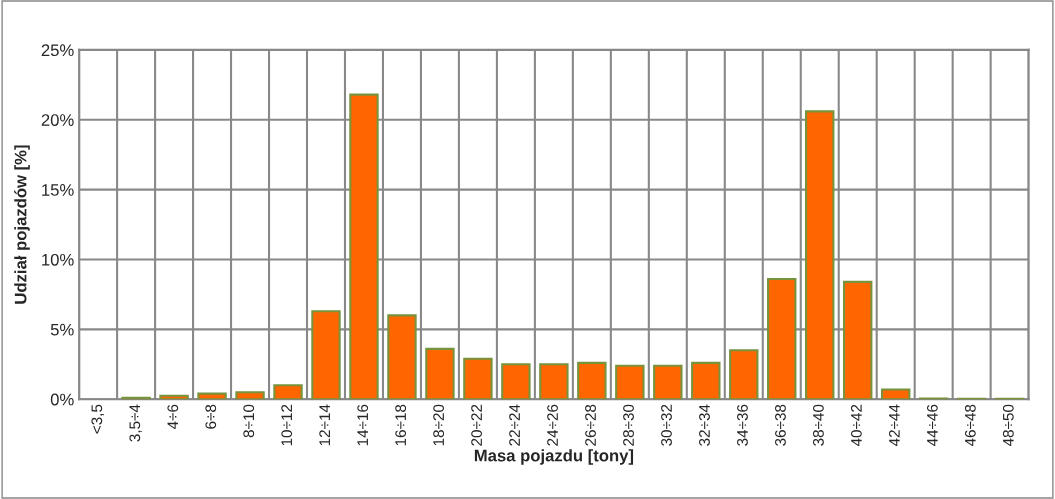  I want to click on x-tick-label: 38÷40, so click(818, 425).